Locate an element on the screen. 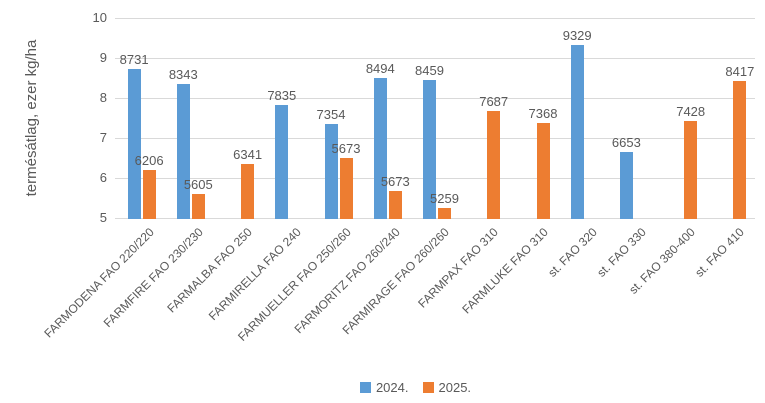  bar-value-label: 5259 is located at coordinates (444, 198).